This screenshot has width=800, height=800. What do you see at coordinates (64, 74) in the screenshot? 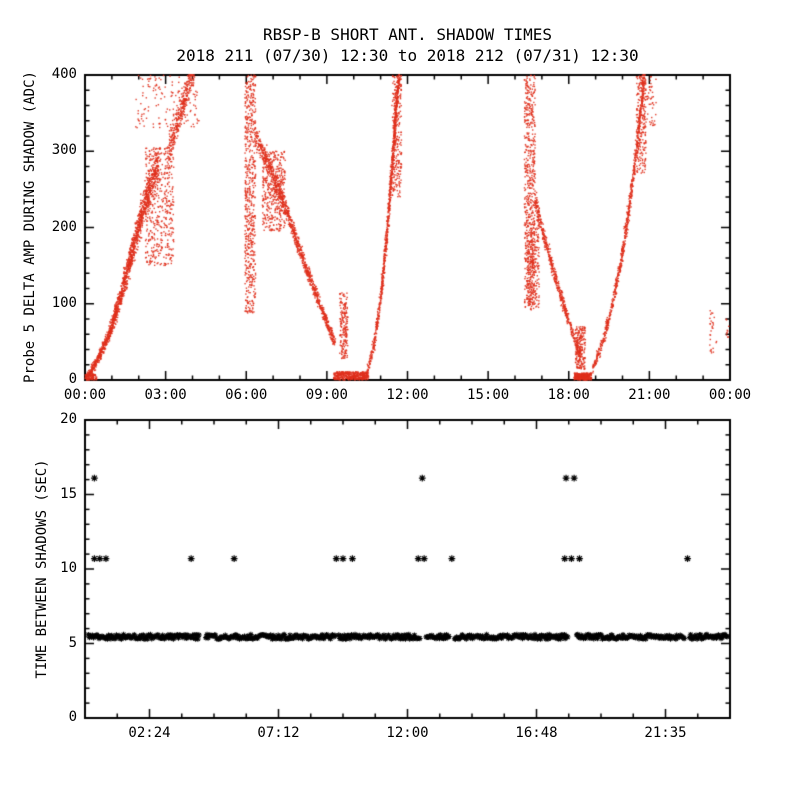
I see `panel1-y-tick-label: 400` at bounding box center [64, 74].